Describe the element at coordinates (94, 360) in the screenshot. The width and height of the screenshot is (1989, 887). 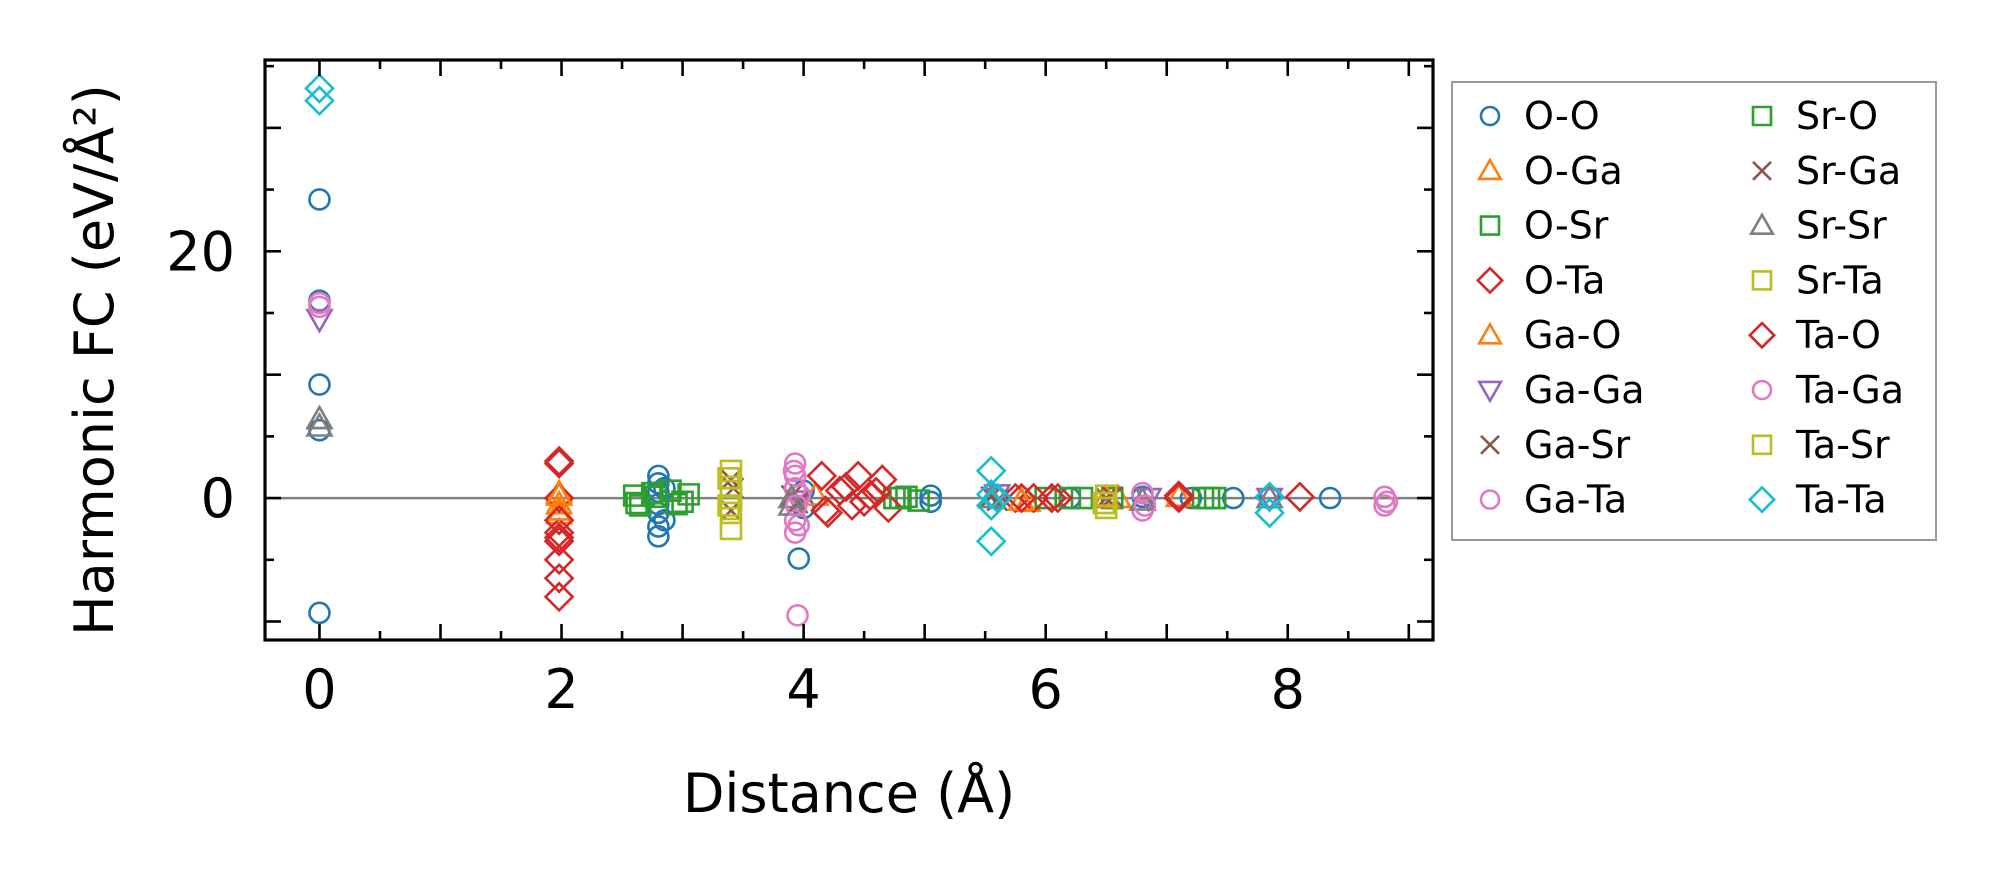
I see `y-axis-label: Harmonic FC (eV/Å²)` at that location.